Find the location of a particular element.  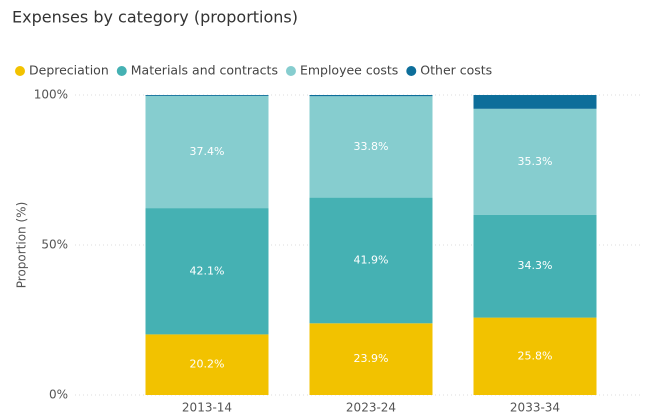

value-label: 23.9% is located at coordinates (371, 358).